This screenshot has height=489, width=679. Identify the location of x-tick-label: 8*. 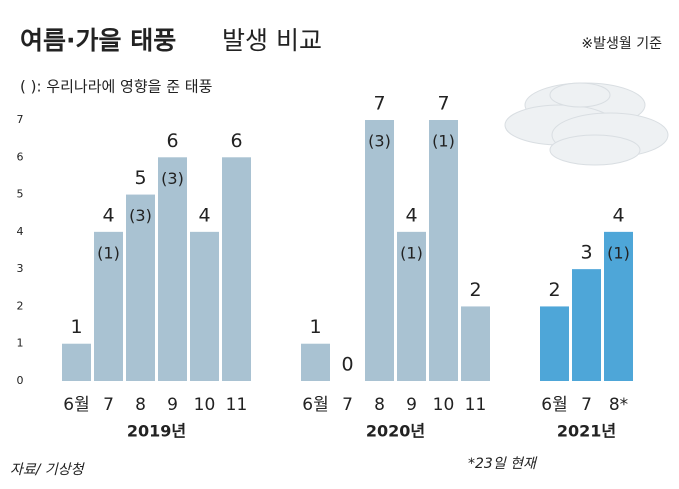
(618, 405).